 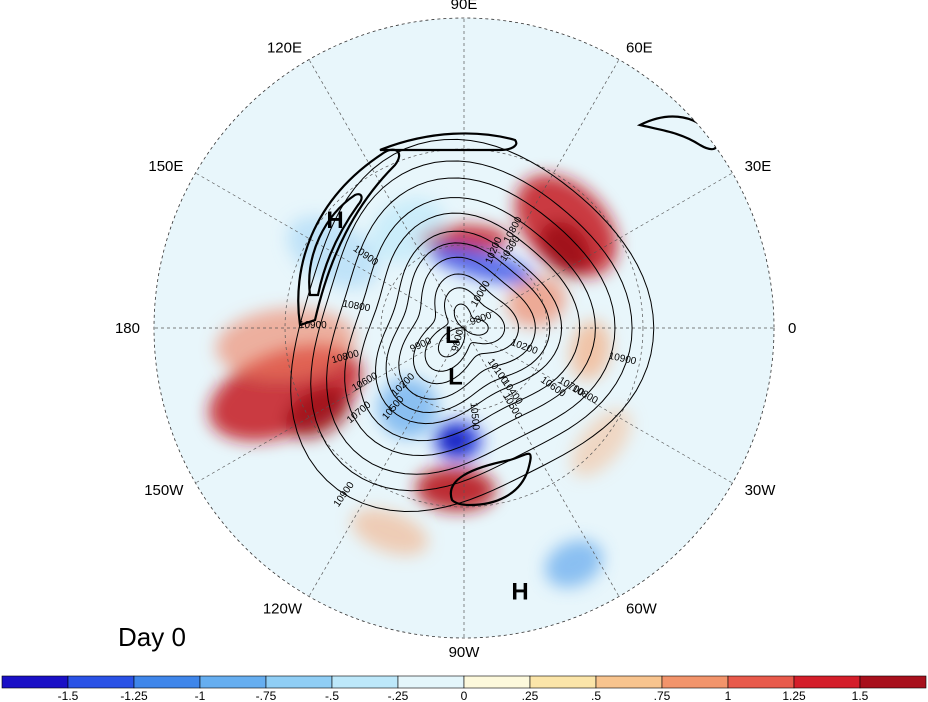 I want to click on colorbar: -1.5 -1.25 -1 -.75 -.5 -.25 0 .25 .5 .75 1 1.25 1.5, so click(x=464, y=688).